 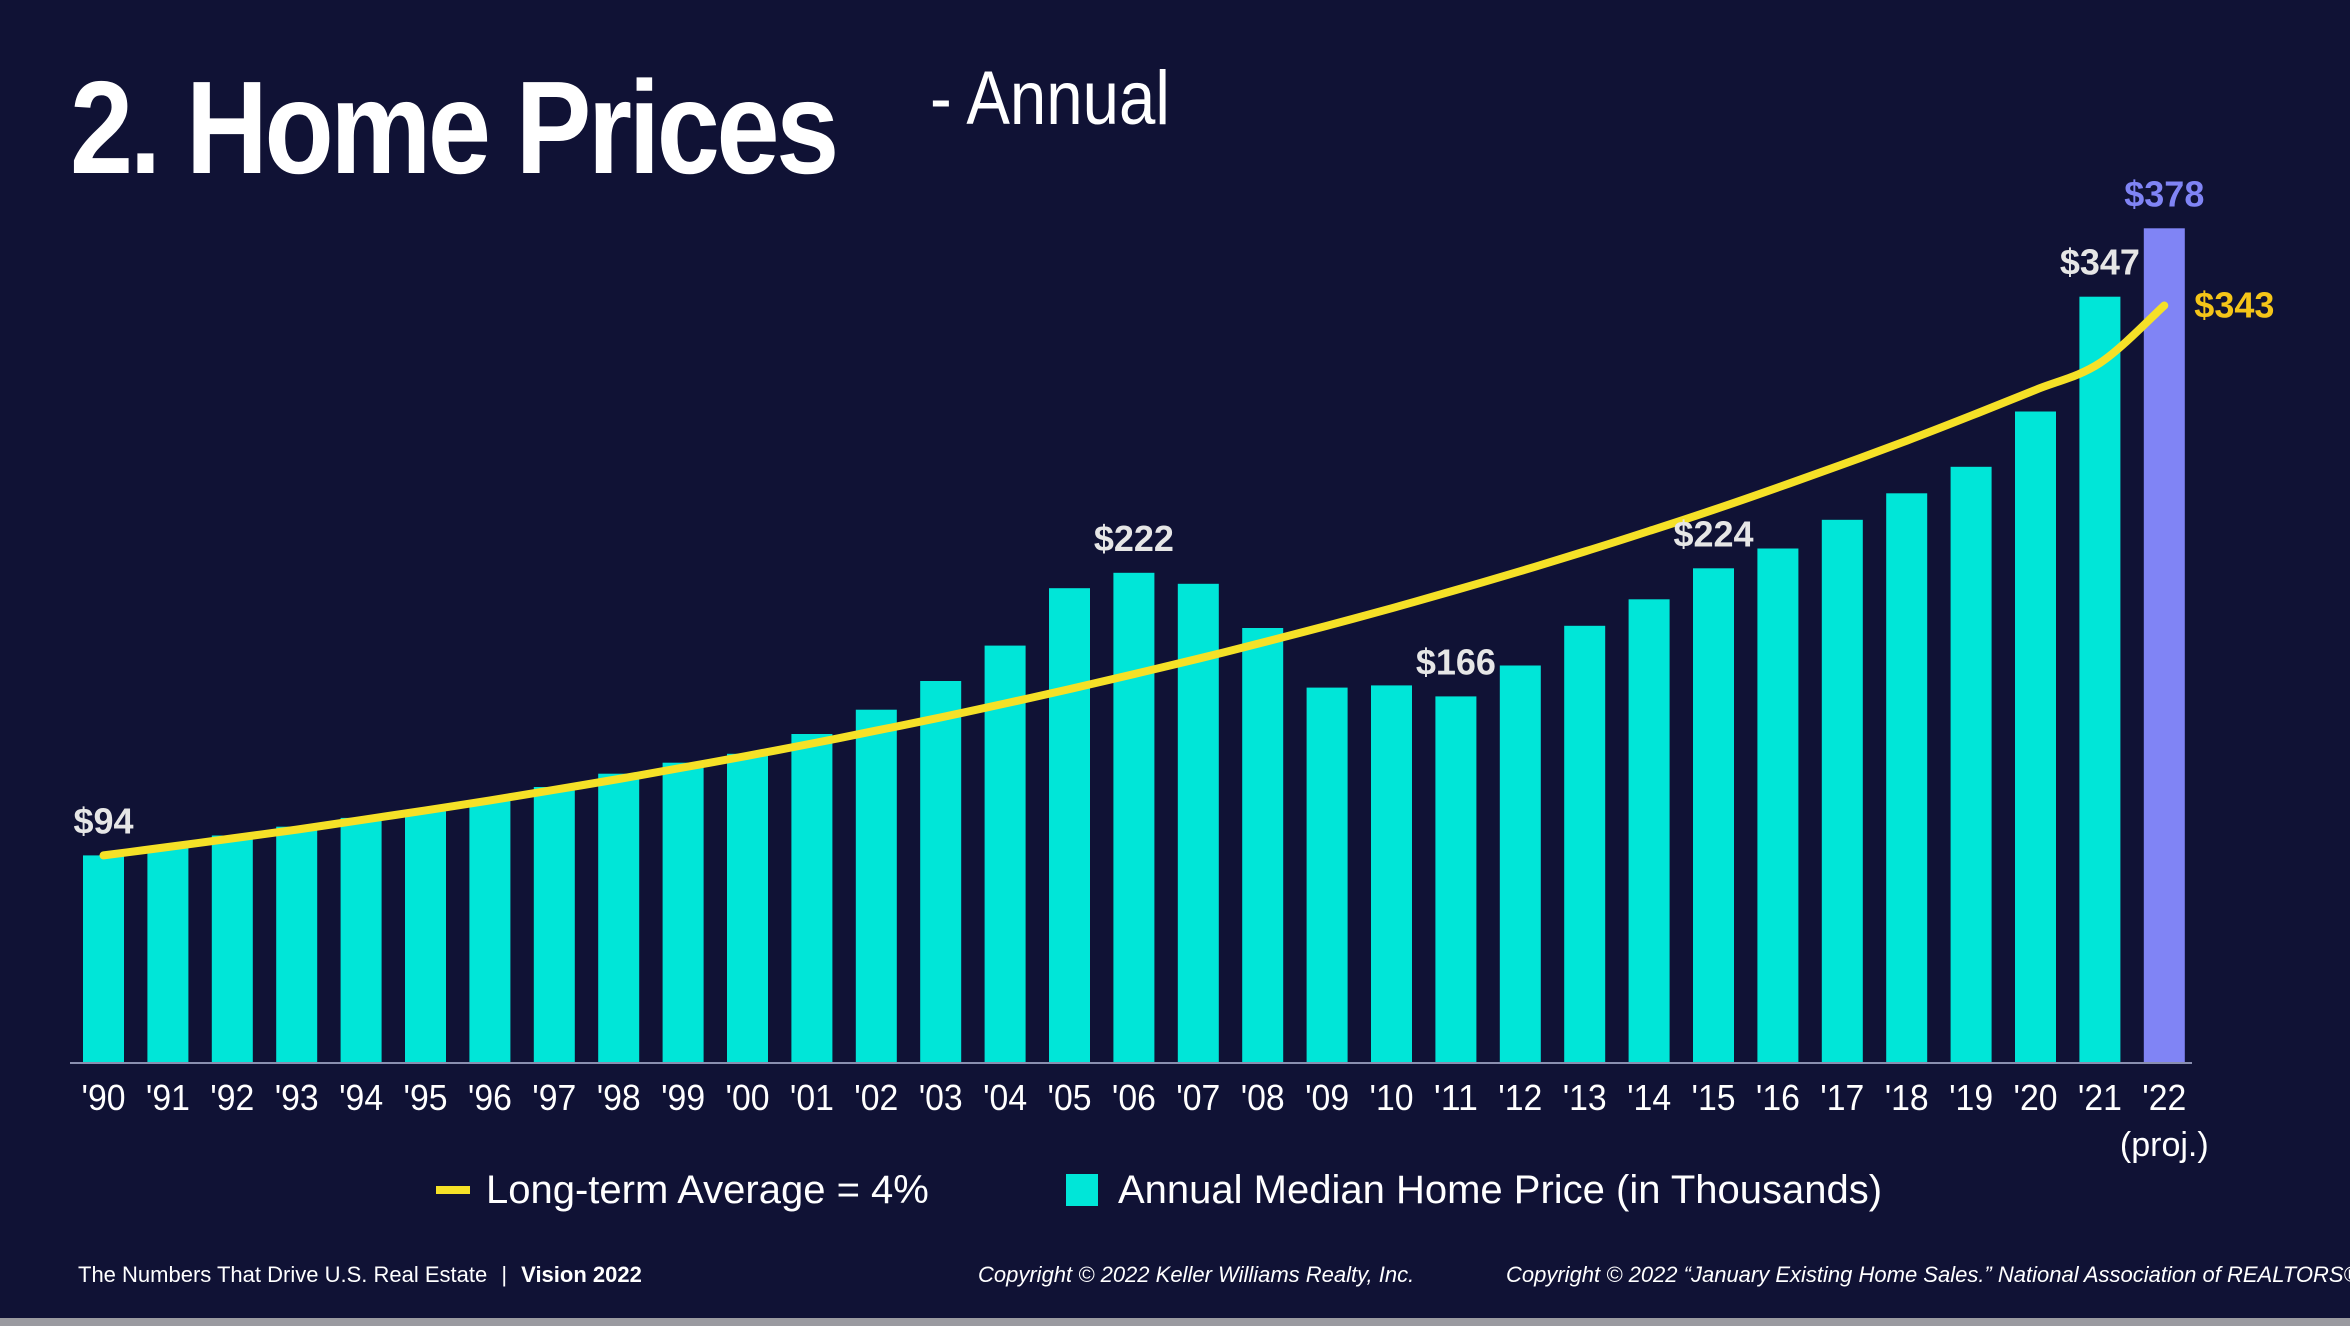 I want to click on data-label-94: $94, so click(x=103, y=820).